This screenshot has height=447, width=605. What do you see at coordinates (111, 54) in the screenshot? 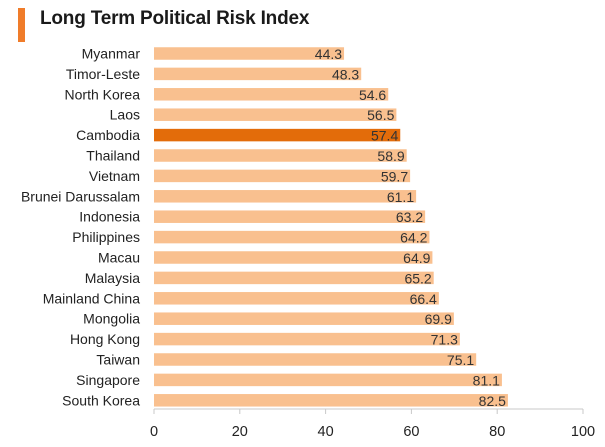
I see `category-label-myanmar: Myanmar` at bounding box center [111, 54].